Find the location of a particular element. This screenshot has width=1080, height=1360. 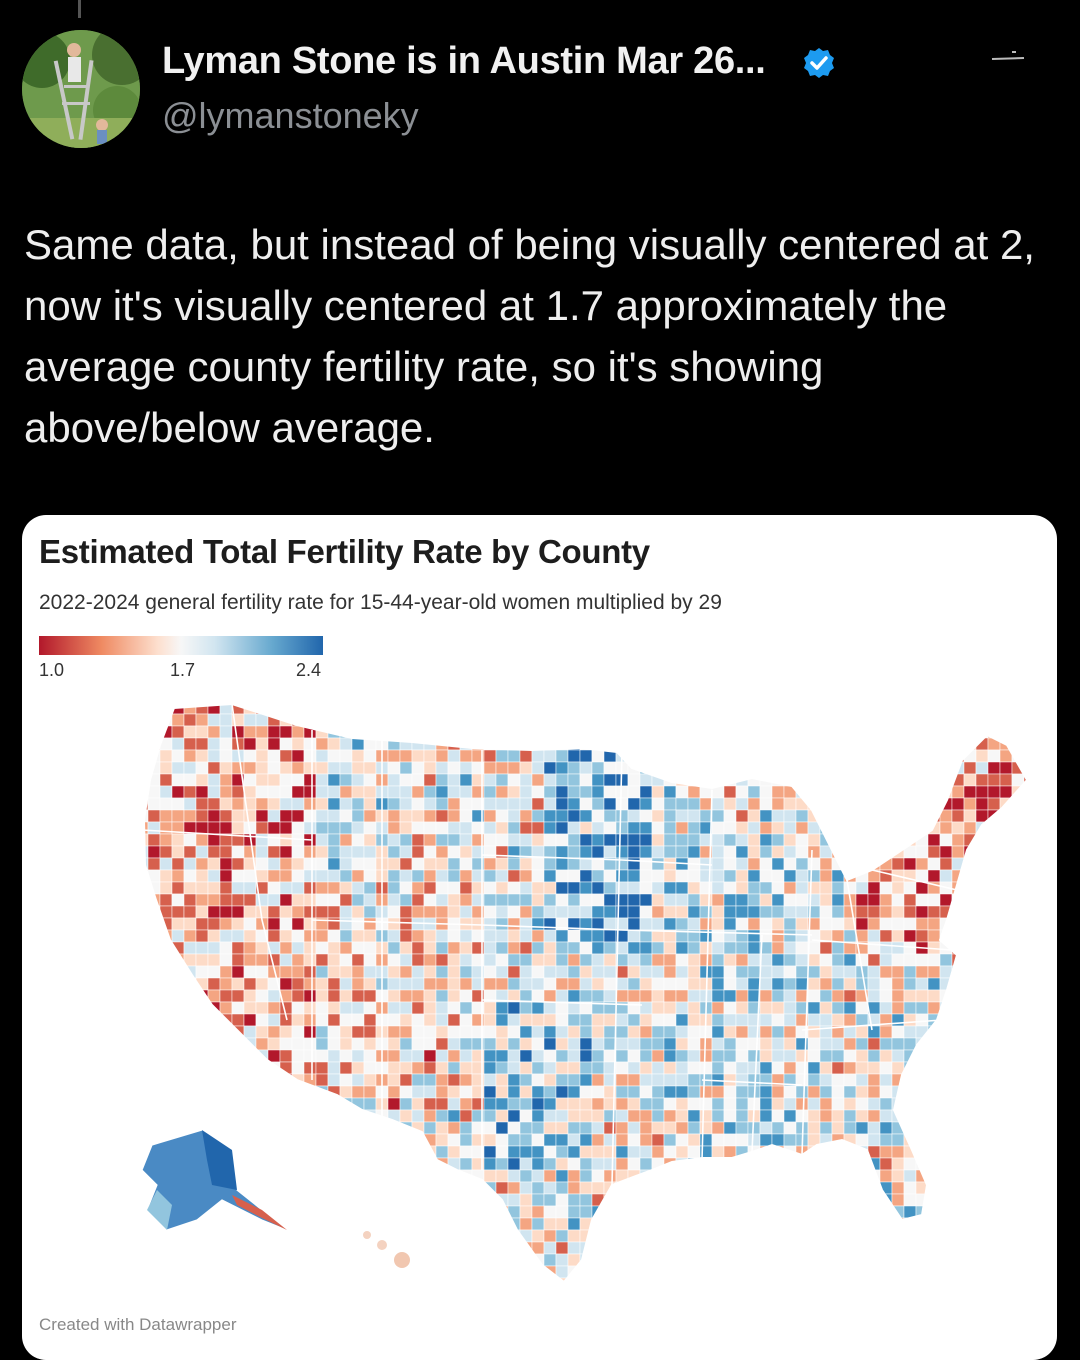

avatar is located at coordinates (81, 89).